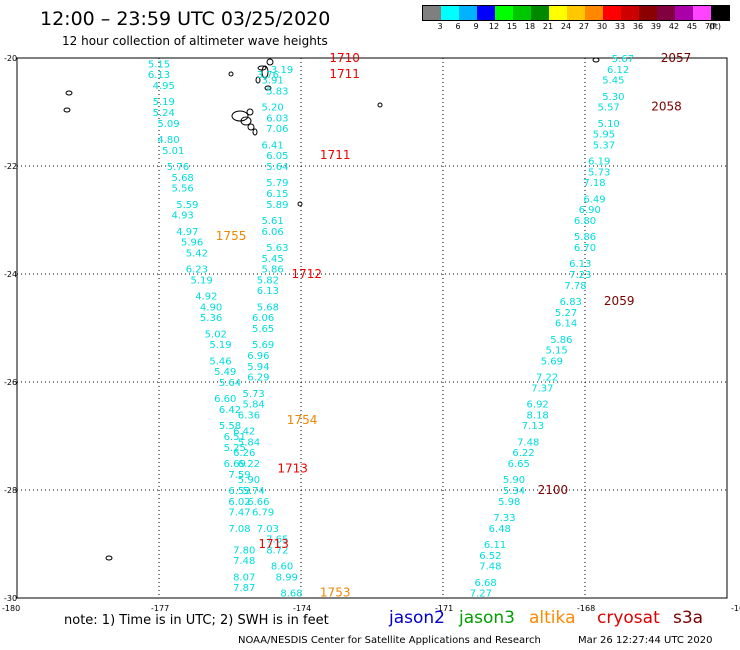  Describe the element at coordinates (547, 378) in the screenshot. I see `wave-height-label: 7.22` at that location.